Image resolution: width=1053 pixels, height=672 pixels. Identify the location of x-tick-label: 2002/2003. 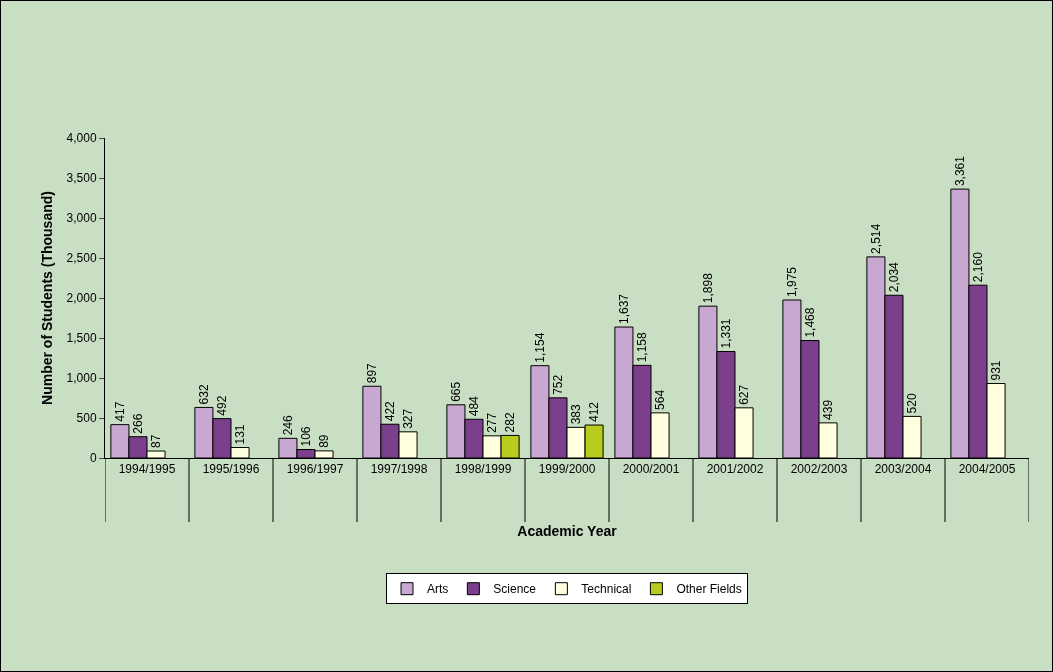
(819, 469).